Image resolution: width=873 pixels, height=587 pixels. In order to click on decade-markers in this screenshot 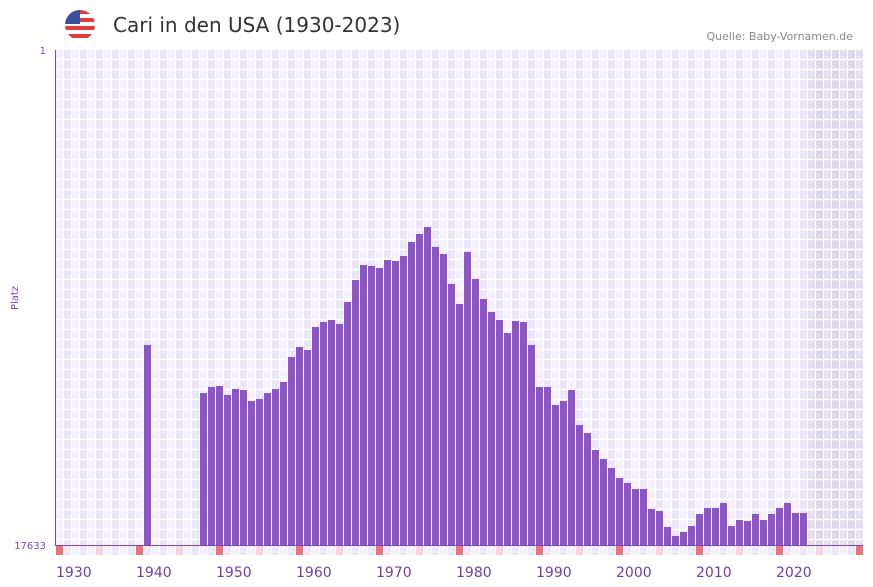, I will do `click(459, 550)`.